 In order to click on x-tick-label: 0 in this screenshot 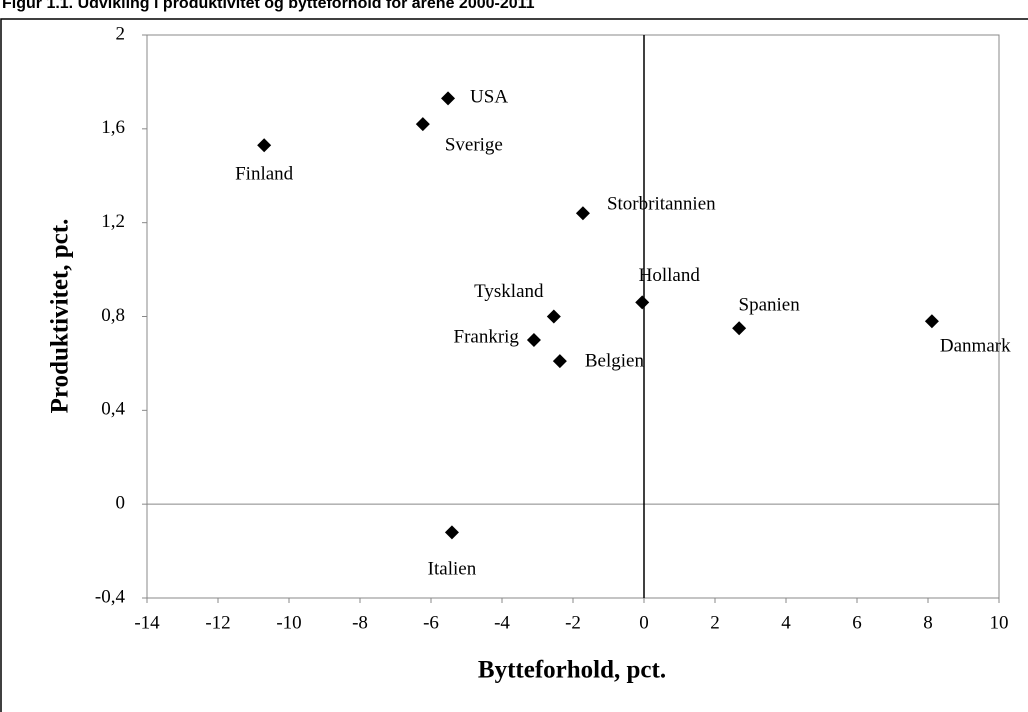, I will do `click(644, 622)`.